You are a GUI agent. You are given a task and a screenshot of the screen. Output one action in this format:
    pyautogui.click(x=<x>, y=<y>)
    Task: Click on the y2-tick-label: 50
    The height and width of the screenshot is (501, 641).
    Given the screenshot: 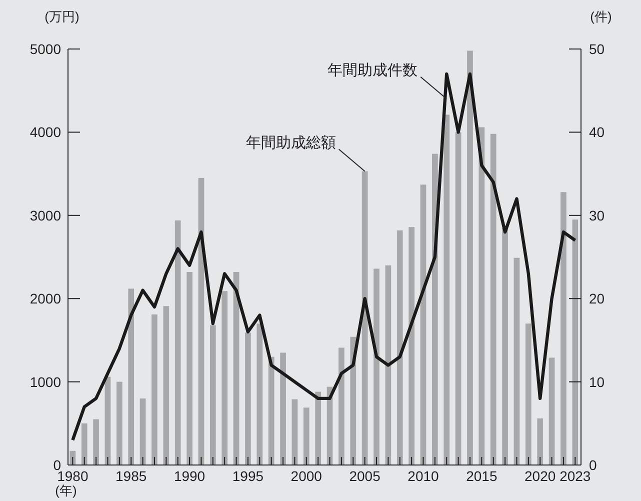 What is the action you would take?
    pyautogui.click(x=597, y=49)
    